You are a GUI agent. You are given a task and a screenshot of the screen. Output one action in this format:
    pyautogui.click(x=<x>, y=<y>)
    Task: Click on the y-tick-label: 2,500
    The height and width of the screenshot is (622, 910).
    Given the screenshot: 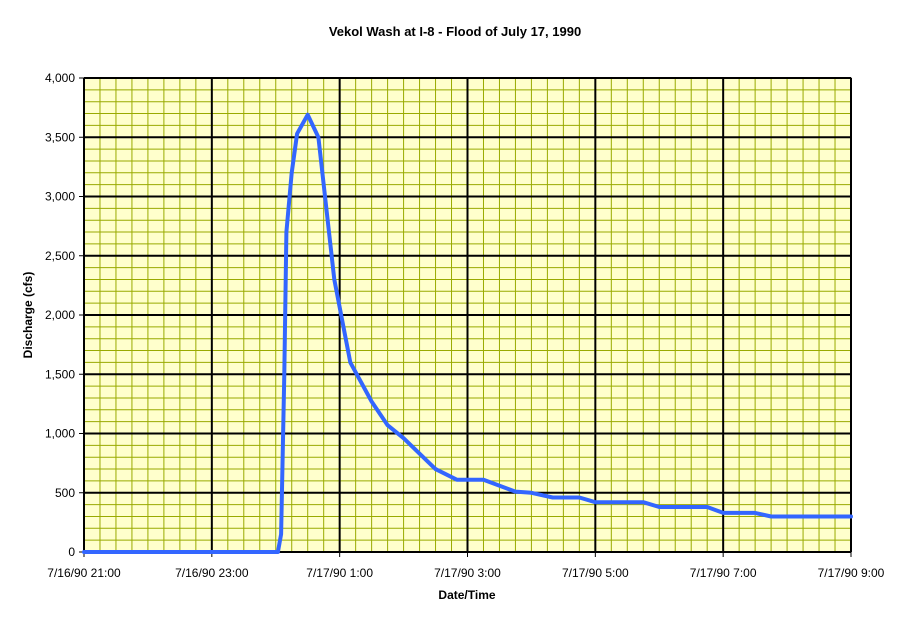 What is the action you would take?
    pyautogui.click(x=60, y=256)
    